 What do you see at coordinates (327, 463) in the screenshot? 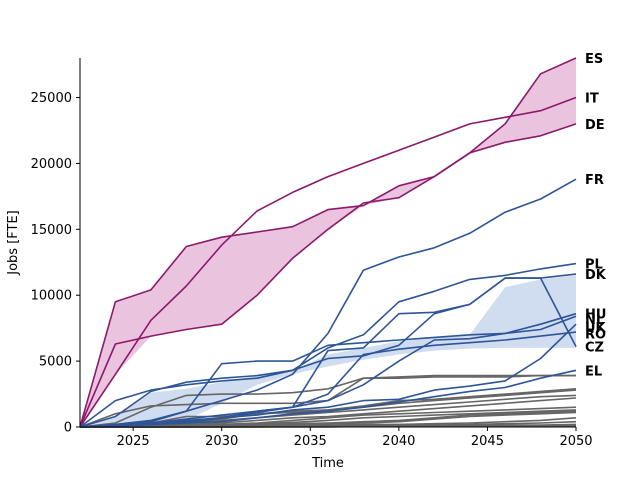
I see `x-axis-title: Time` at bounding box center [327, 463].